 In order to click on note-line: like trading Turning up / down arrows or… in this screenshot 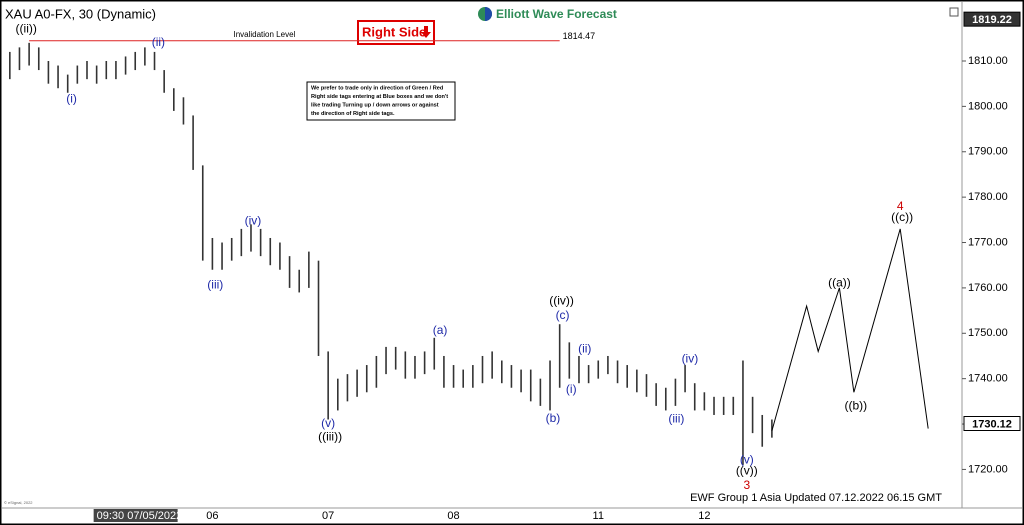, I will do `click(375, 105)`.